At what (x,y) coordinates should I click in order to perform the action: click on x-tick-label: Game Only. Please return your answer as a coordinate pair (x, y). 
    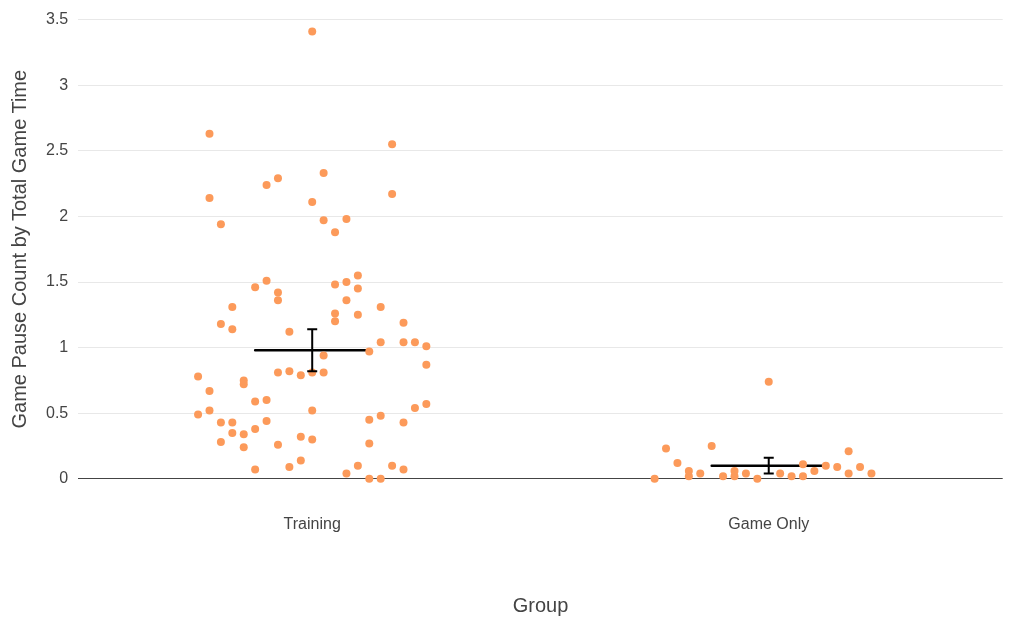
    Looking at the image, I should click on (769, 523).